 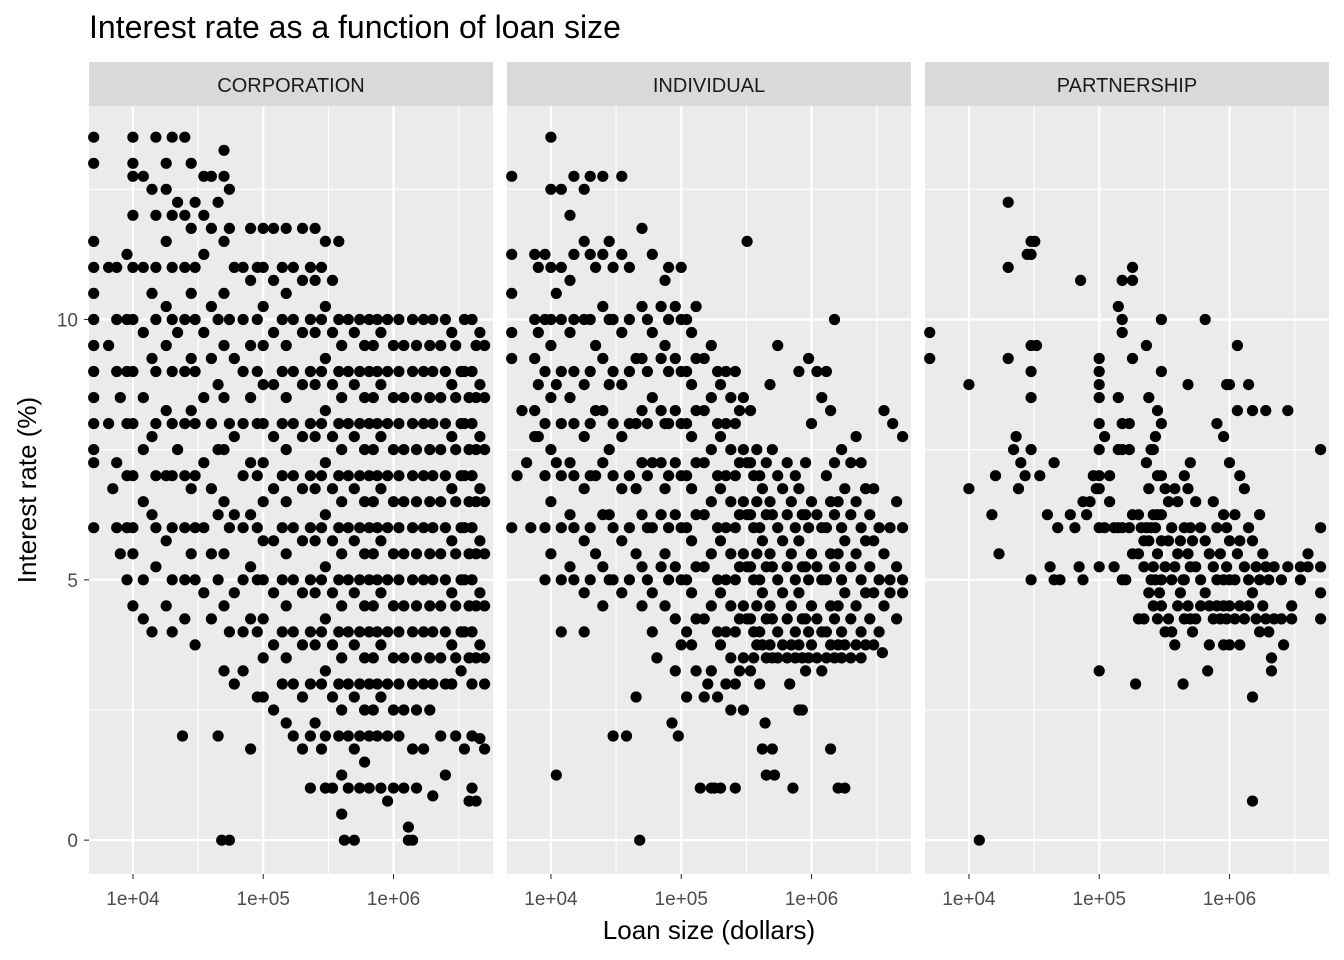 I want to click on facet-strip, so click(x=1127, y=84).